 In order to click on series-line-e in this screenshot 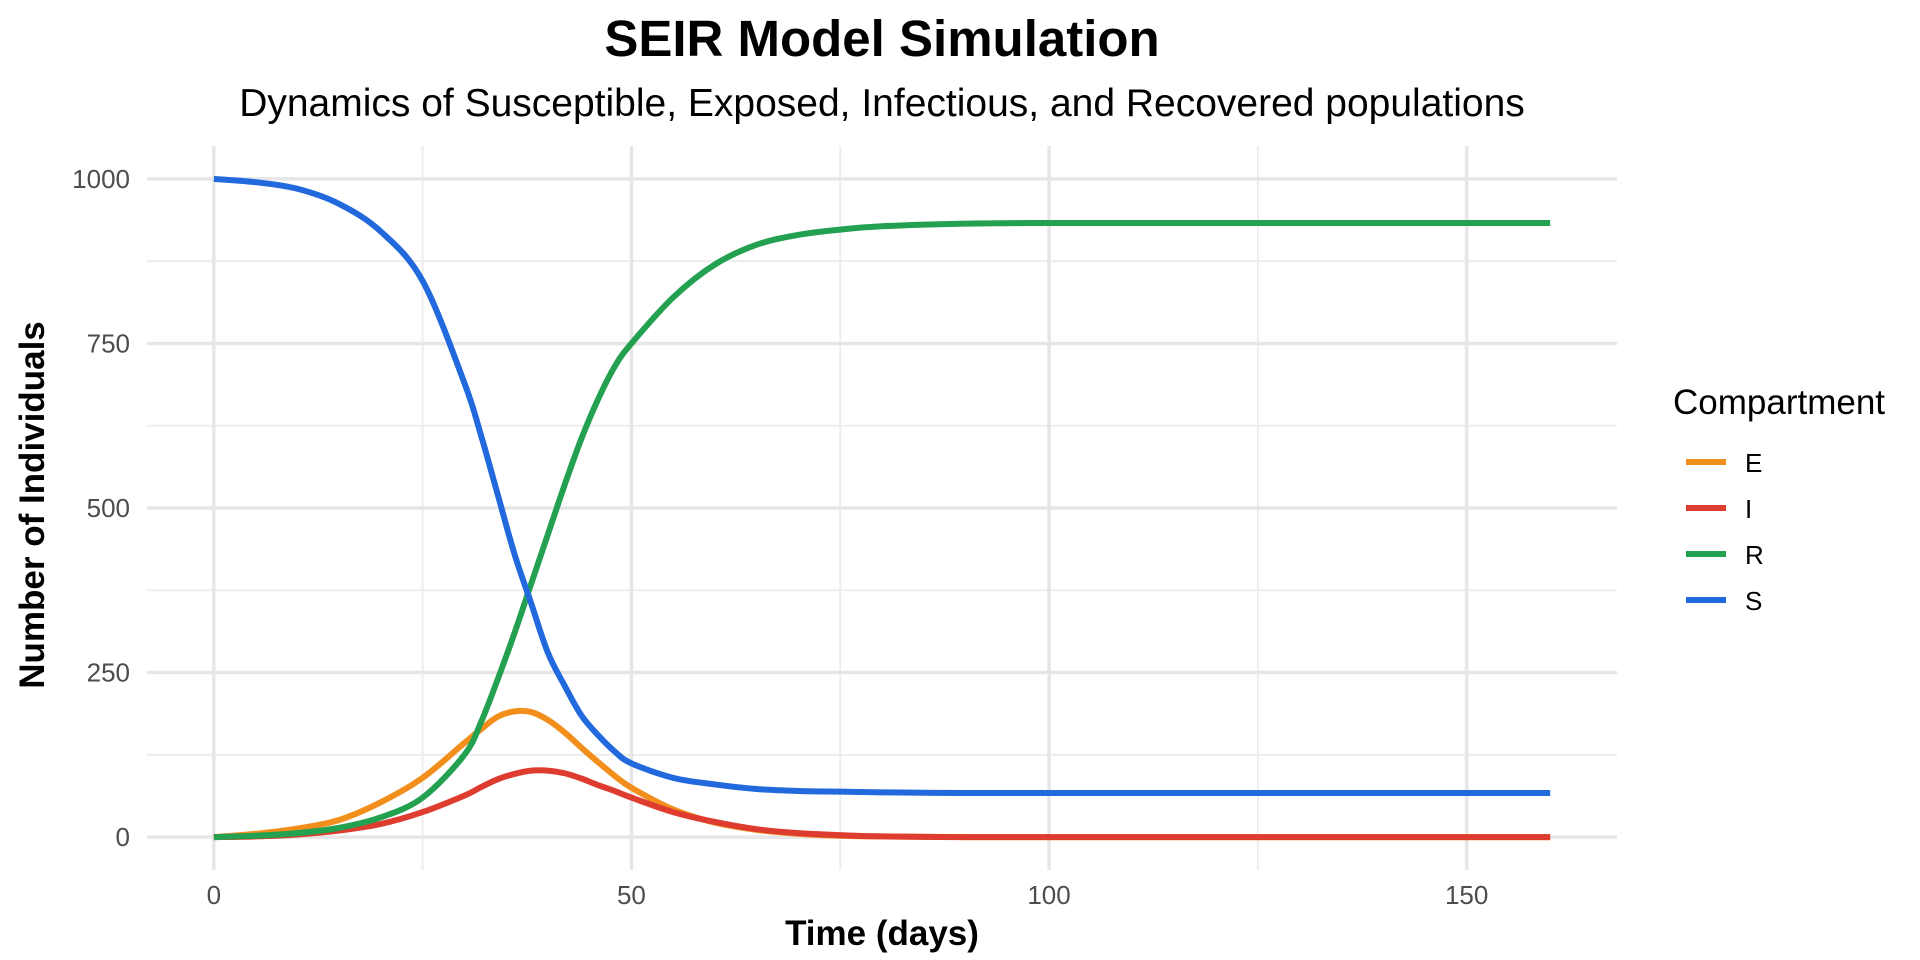, I will do `click(882, 774)`.